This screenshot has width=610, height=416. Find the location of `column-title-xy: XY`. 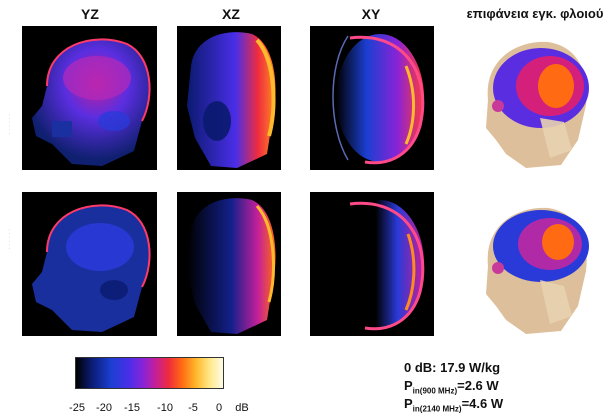

column-title-xy: XY is located at coordinates (371, 14).